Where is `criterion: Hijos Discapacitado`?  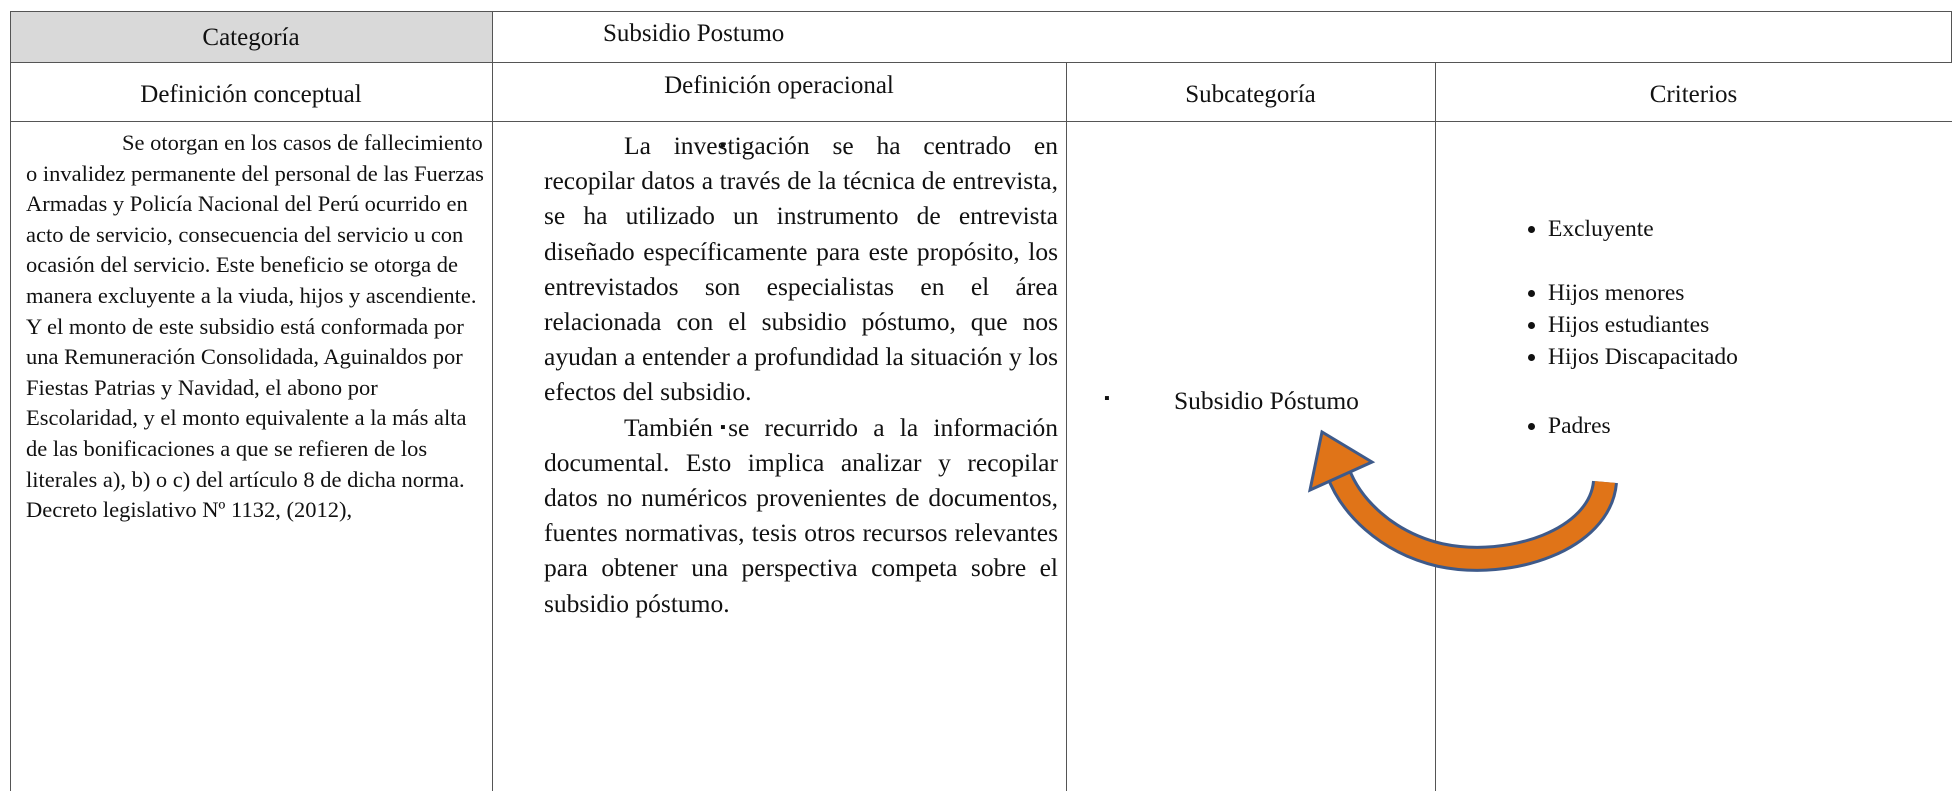
criterion: Hijos Discapacitado is located at coordinates (1643, 357).